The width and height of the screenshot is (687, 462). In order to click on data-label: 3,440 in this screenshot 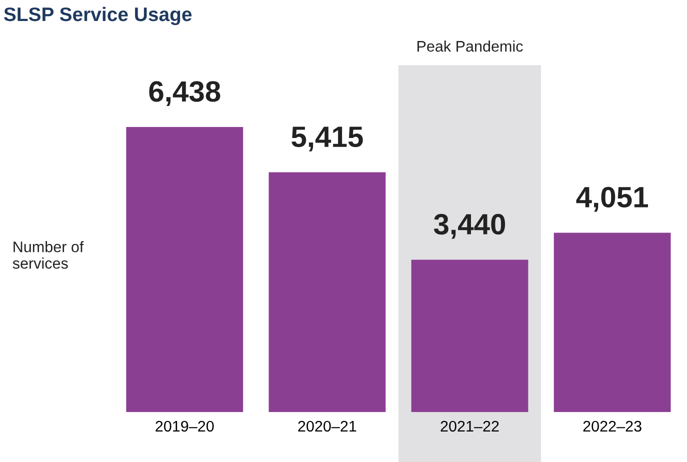, I will do `click(470, 226)`.